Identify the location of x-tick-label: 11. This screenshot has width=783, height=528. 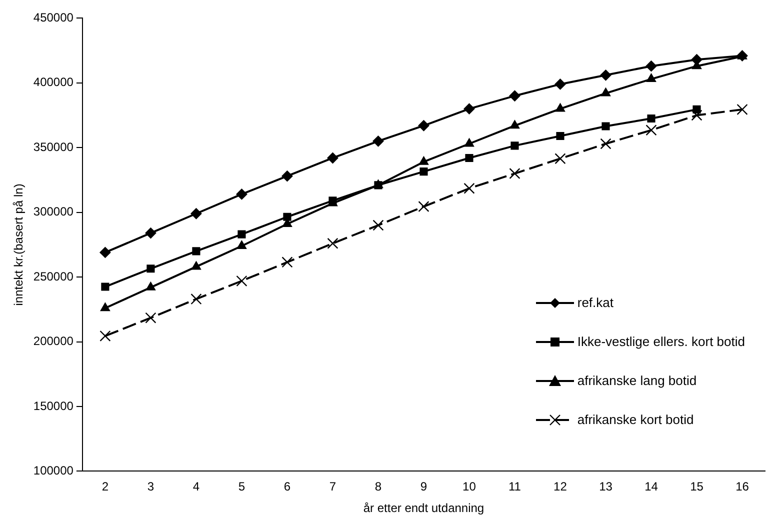
(515, 487).